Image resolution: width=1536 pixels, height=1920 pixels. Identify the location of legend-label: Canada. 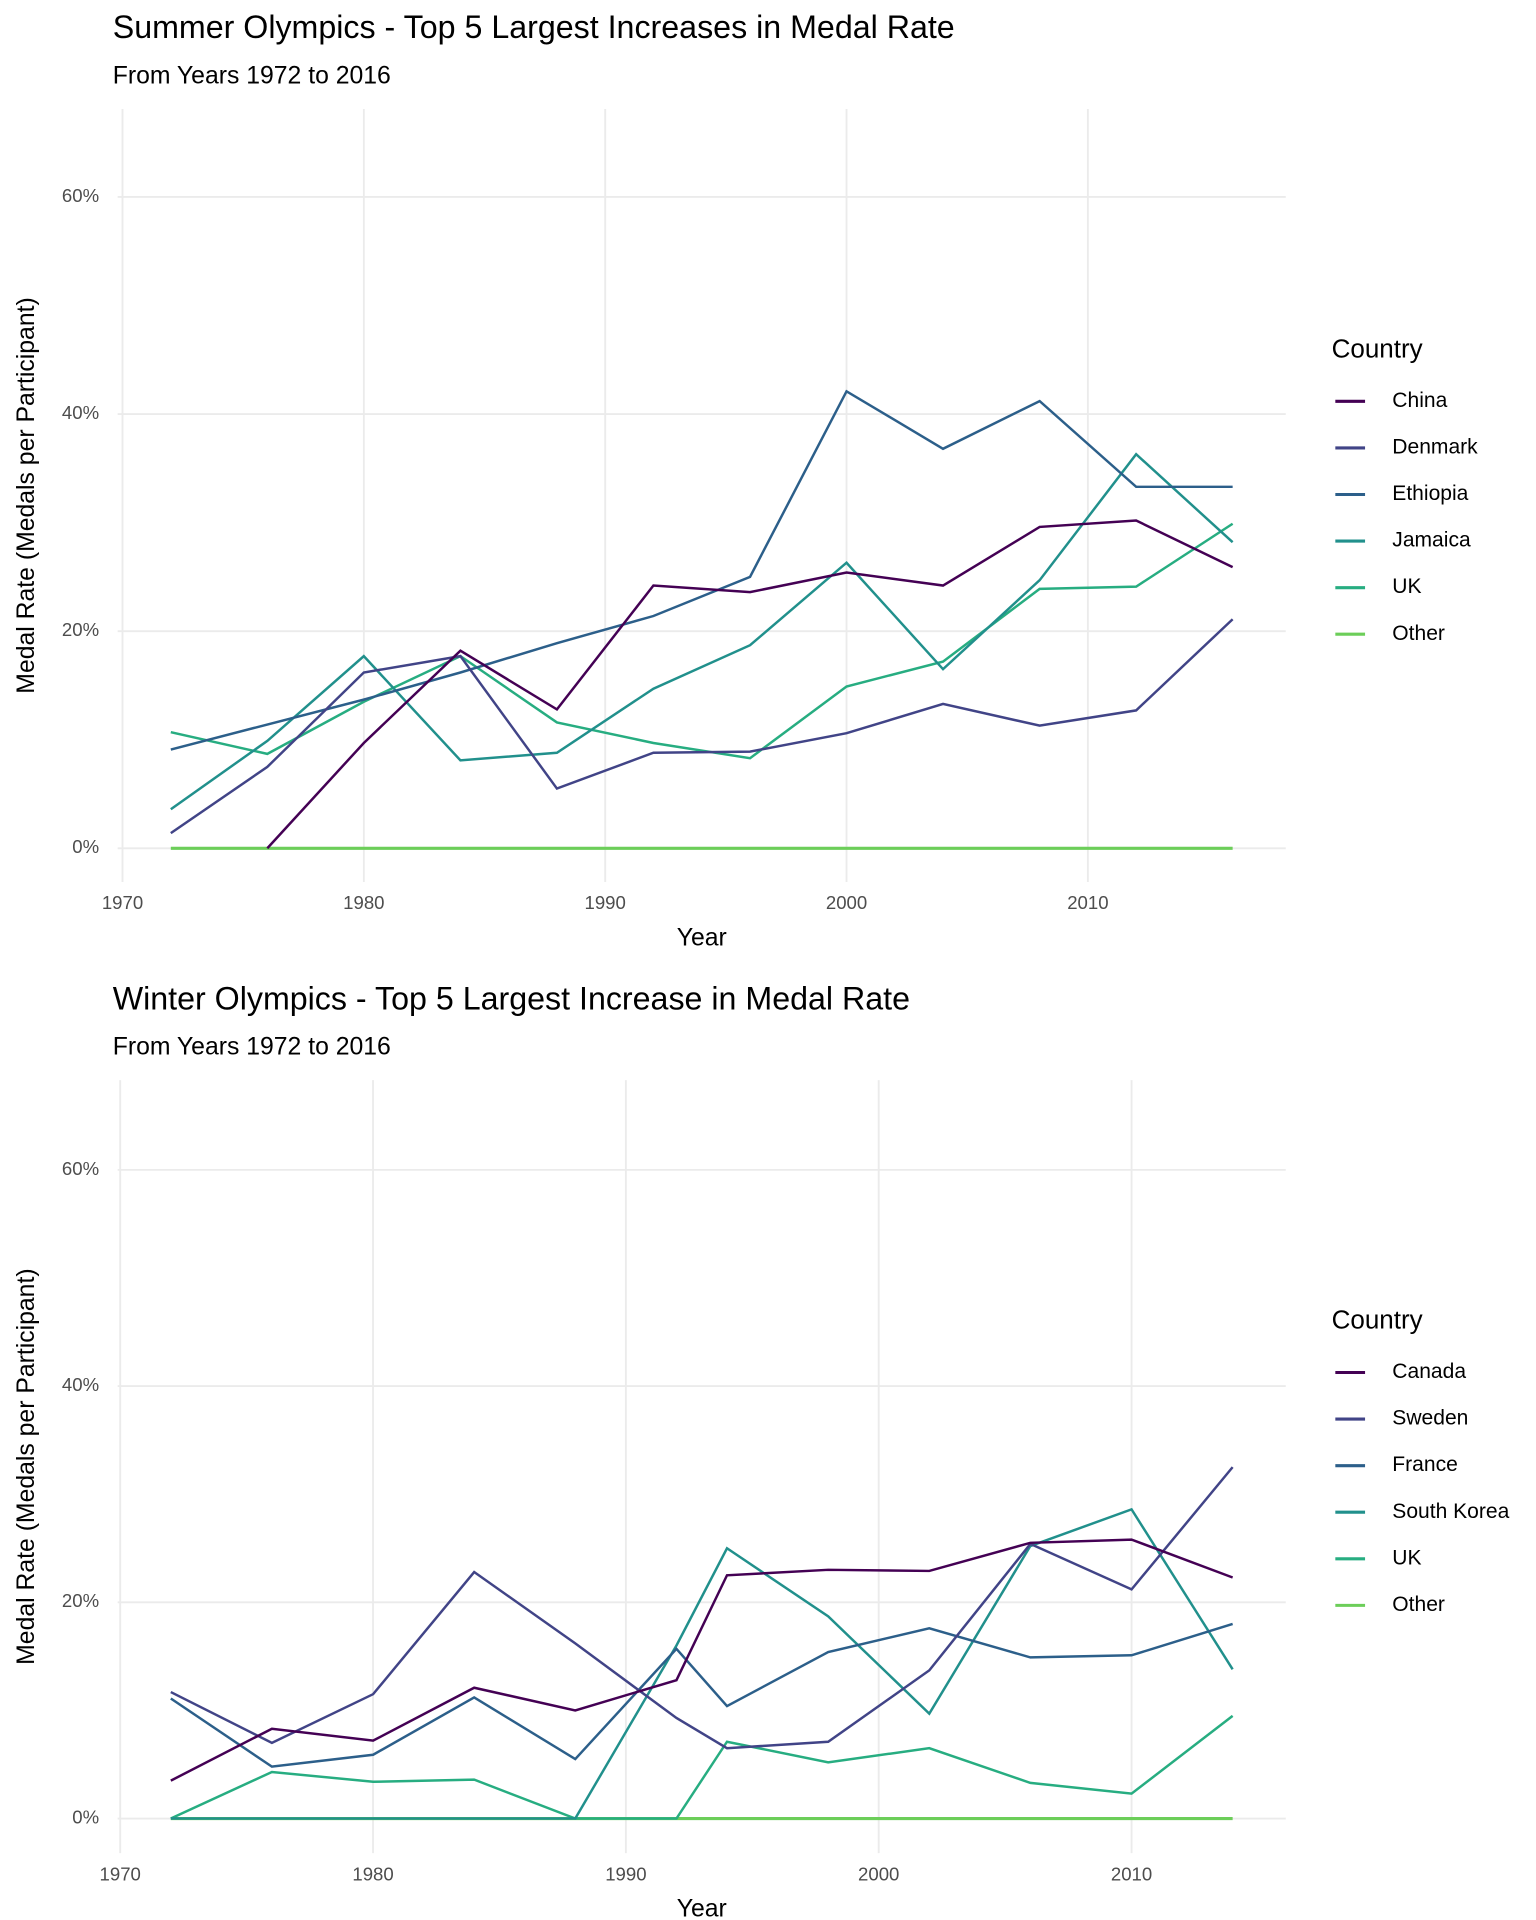
(1429, 1371).